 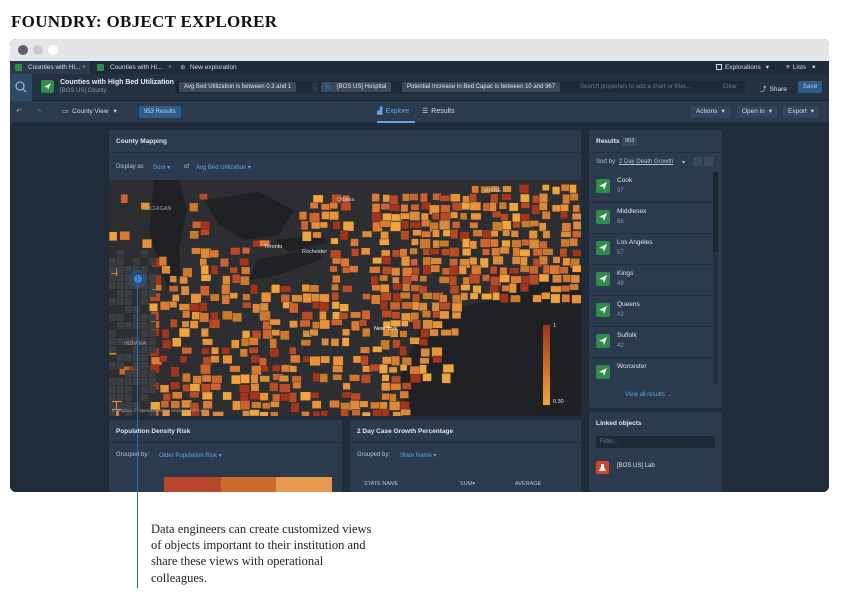 What do you see at coordinates (697, 161) in the screenshot?
I see `chart-view-icon` at bounding box center [697, 161].